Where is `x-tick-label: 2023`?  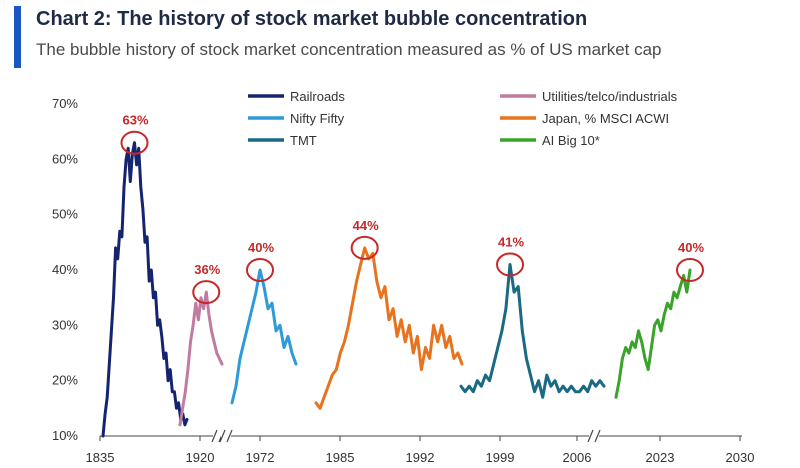
x-tick-label: 2023 is located at coordinates (660, 457).